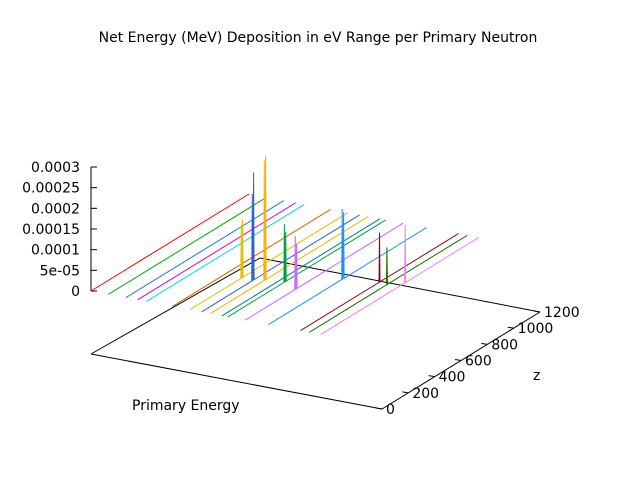 The height and width of the screenshot is (480, 640). I want to click on z-tick-label: 0.00015, so click(51, 230).